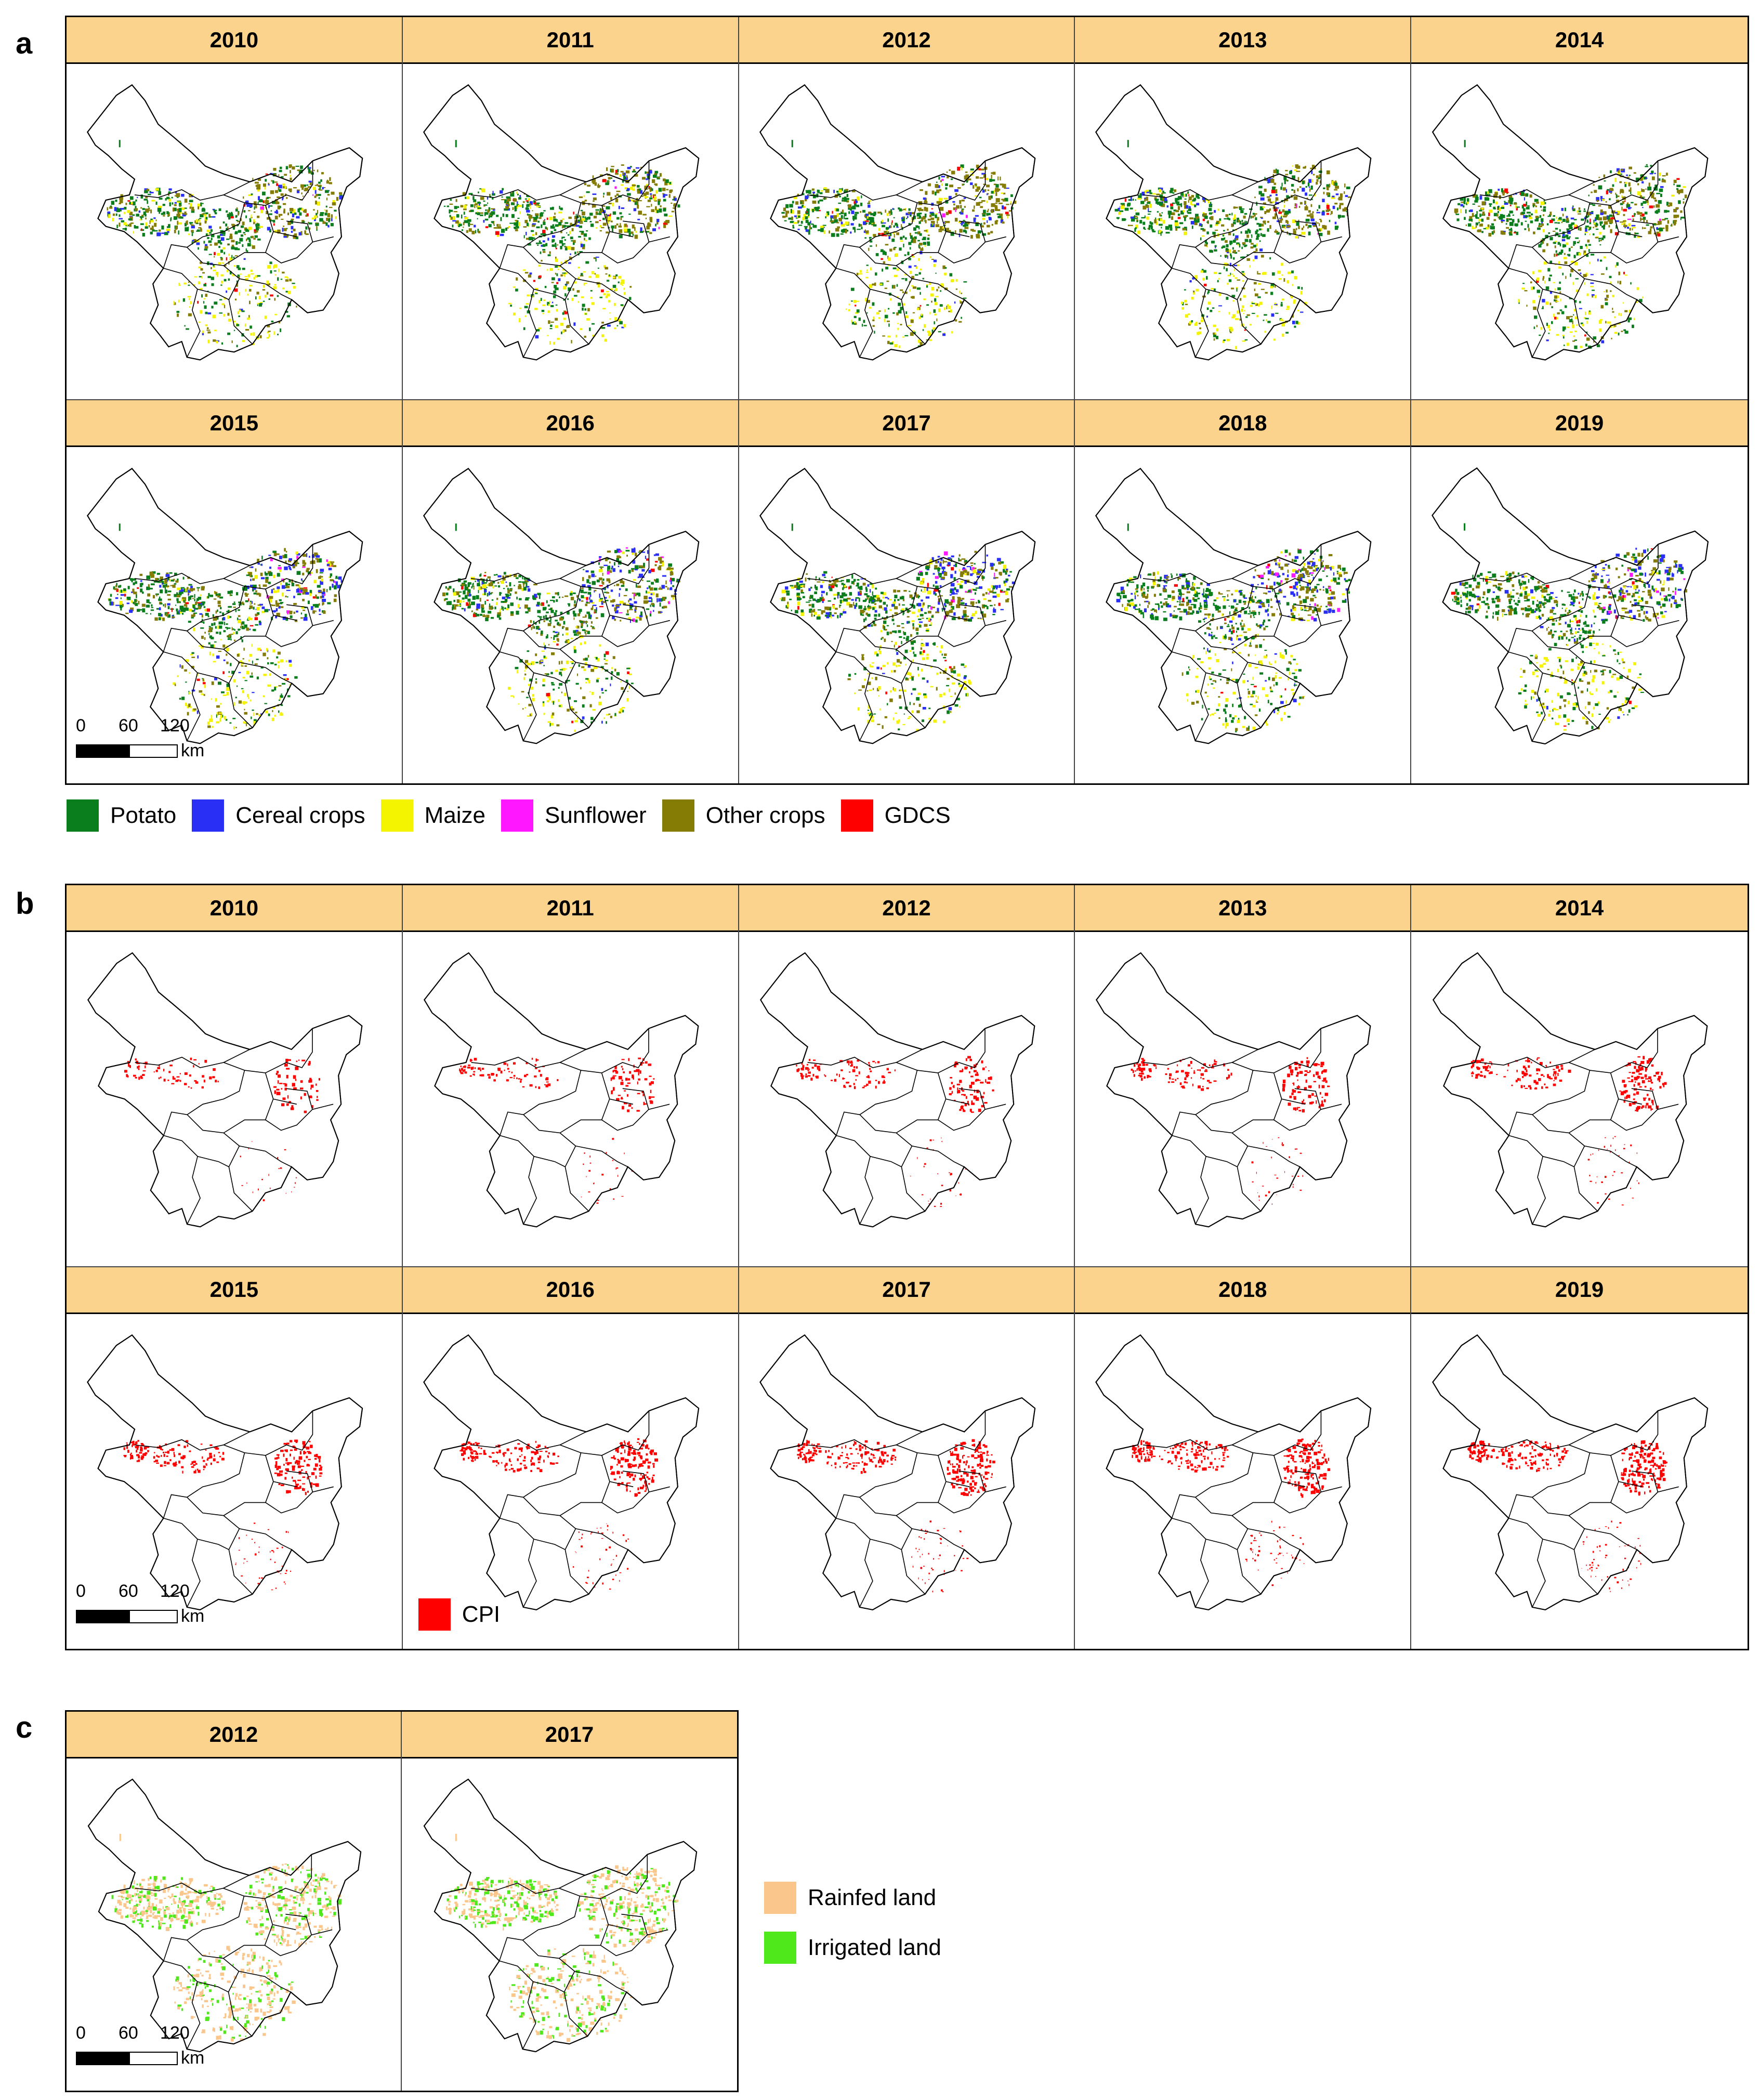 The image size is (1760, 2100). I want to click on legend-item-rainfed-land: Rainfed land, so click(852, 1898).